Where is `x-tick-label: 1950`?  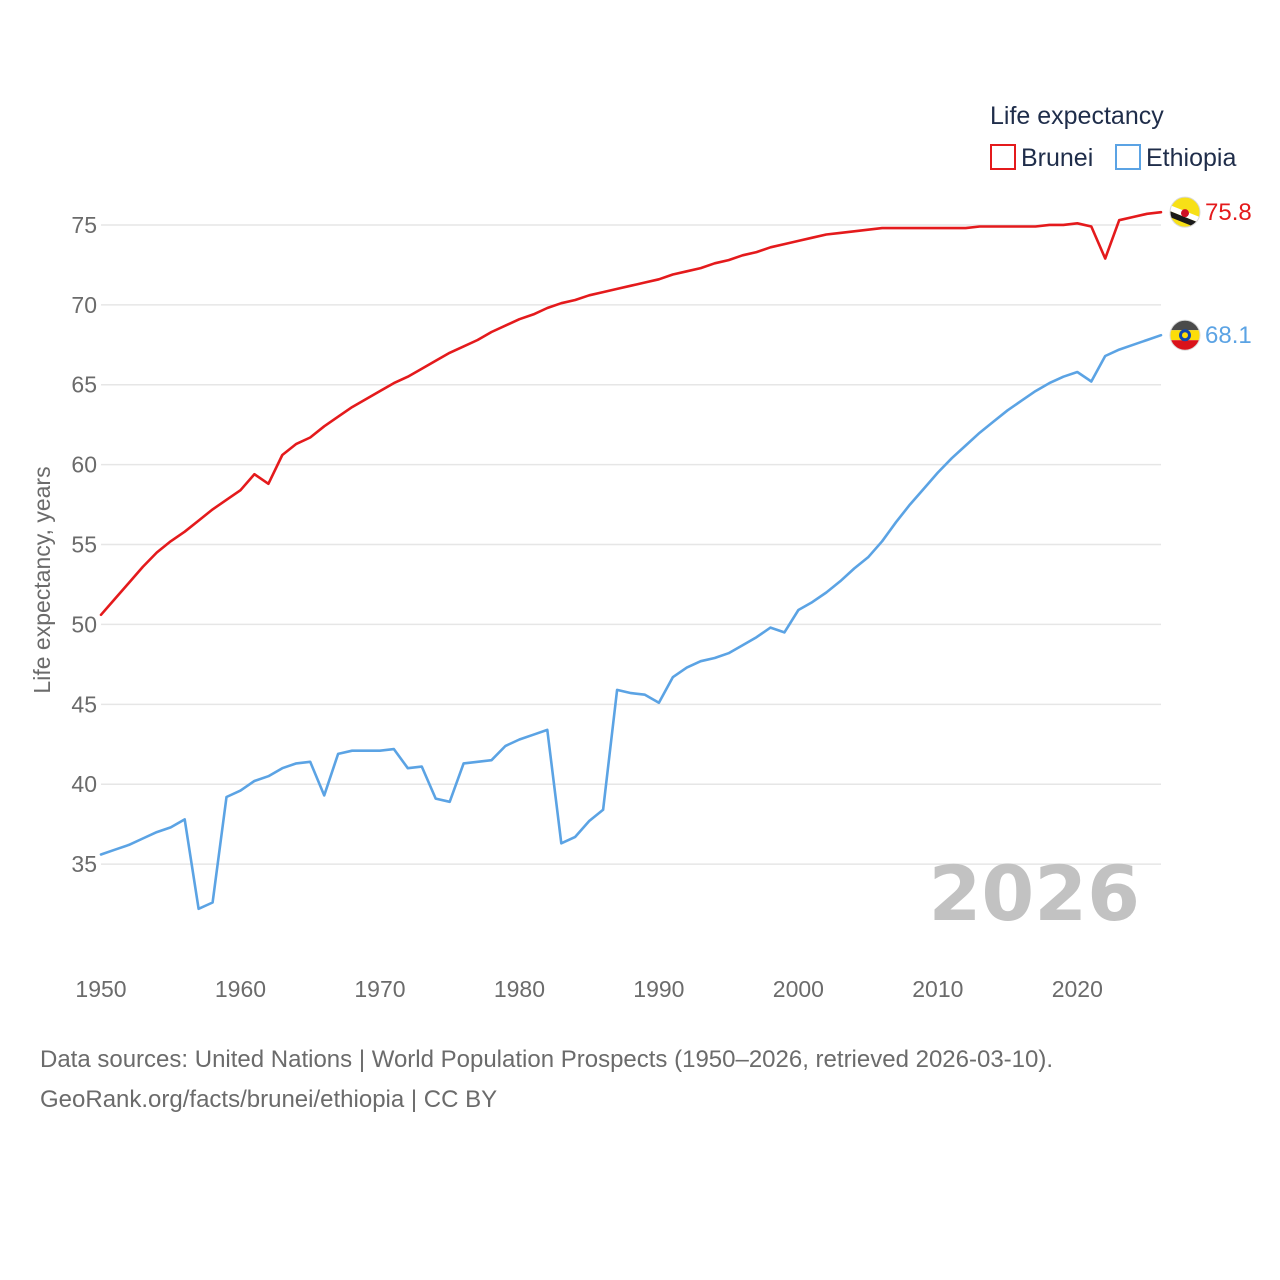
x-tick-label: 1950 is located at coordinates (100, 989).